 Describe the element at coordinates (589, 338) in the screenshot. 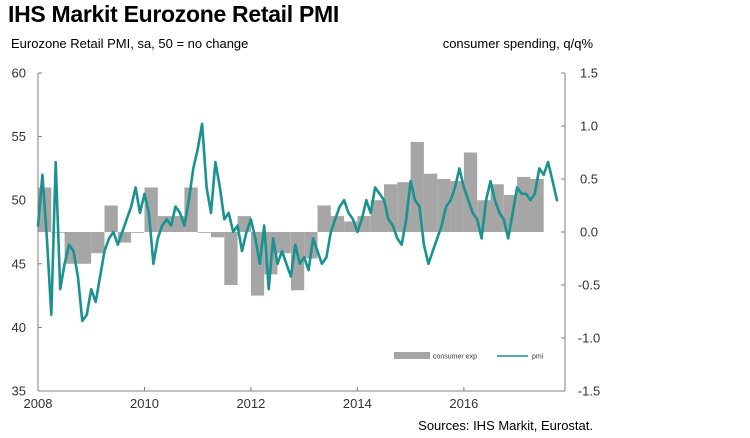

I see `right-tick-label: -1.0` at that location.